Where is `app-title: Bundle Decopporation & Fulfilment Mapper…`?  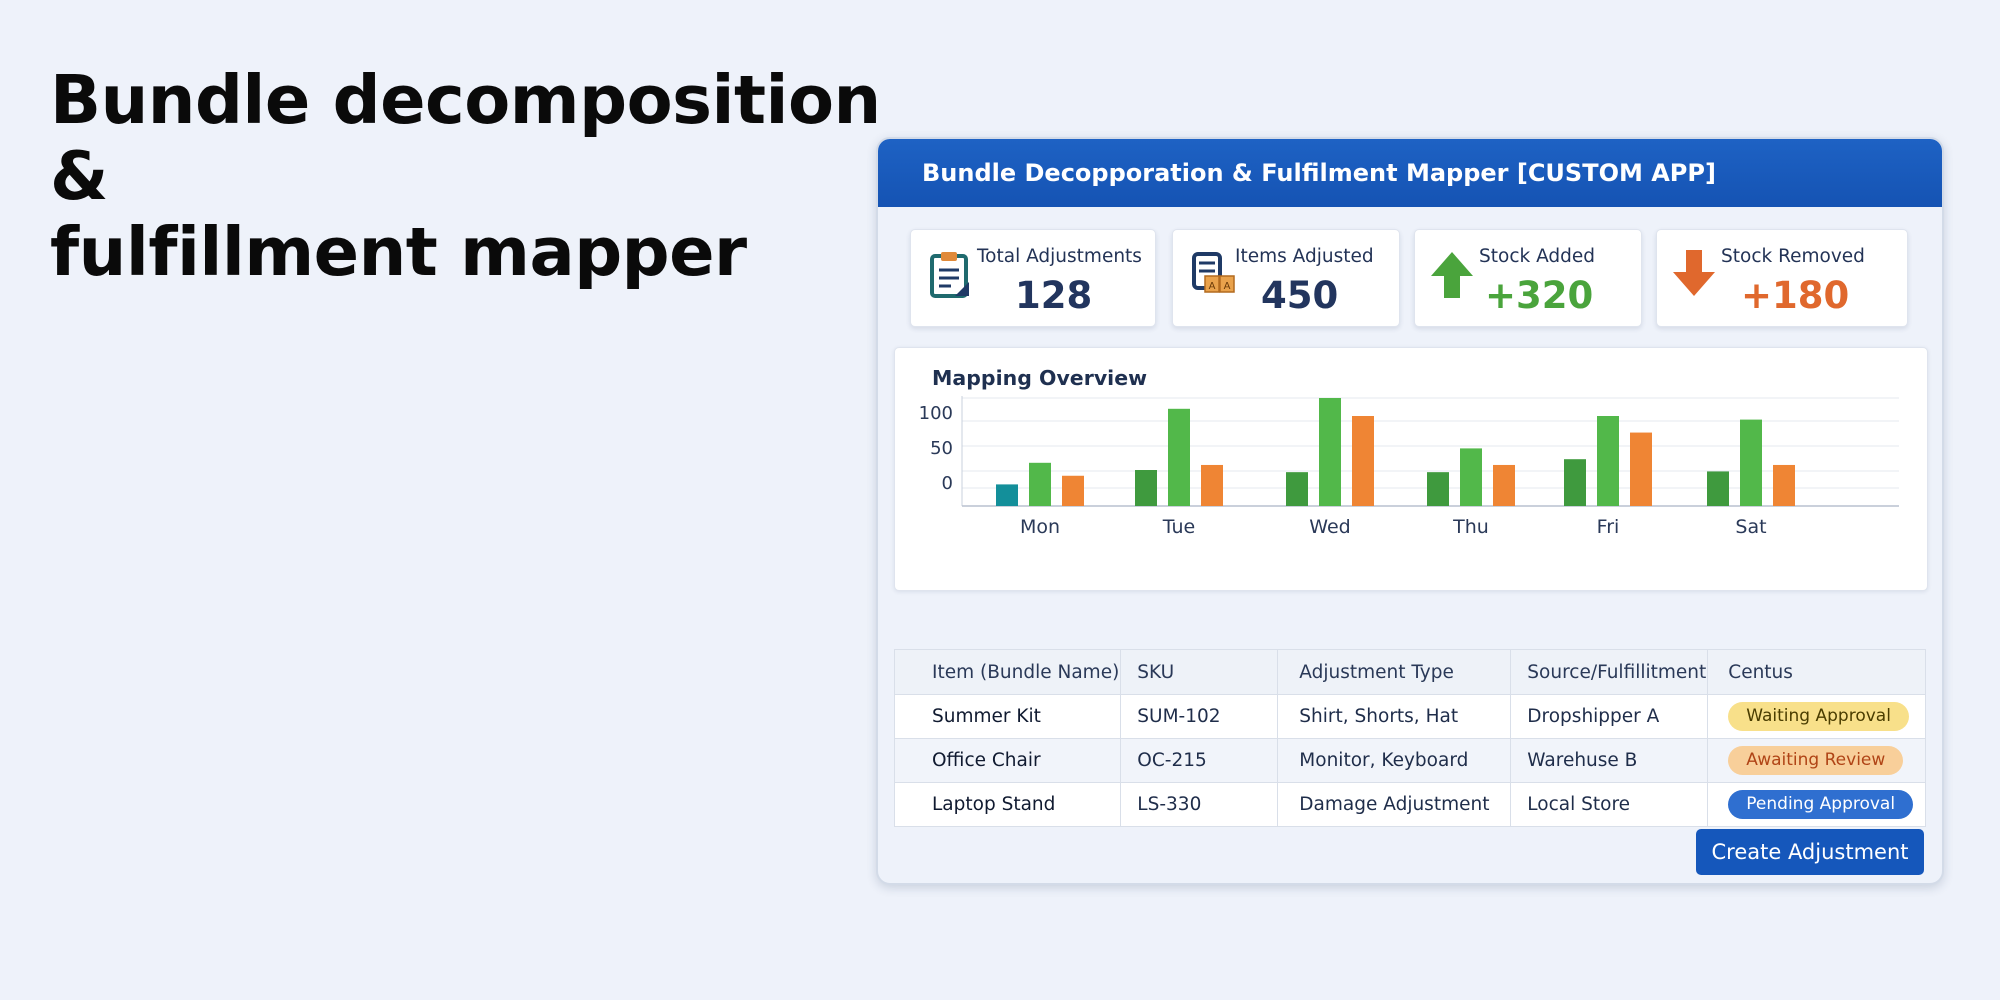 app-title: Bundle Decopporation & Fulfilment Mapper… is located at coordinates (1319, 173).